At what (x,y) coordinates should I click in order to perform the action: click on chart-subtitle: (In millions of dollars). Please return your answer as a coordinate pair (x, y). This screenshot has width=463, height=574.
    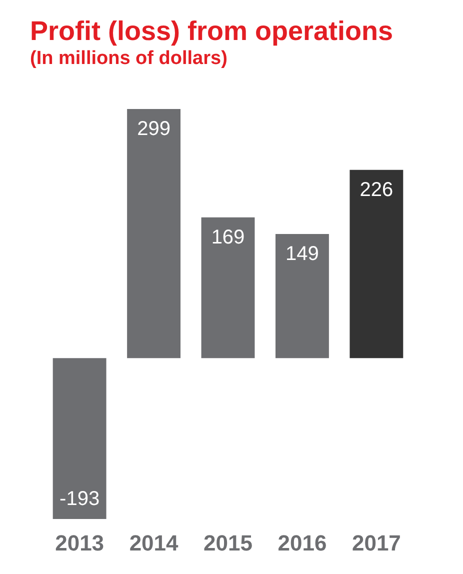
    Looking at the image, I should click on (129, 58).